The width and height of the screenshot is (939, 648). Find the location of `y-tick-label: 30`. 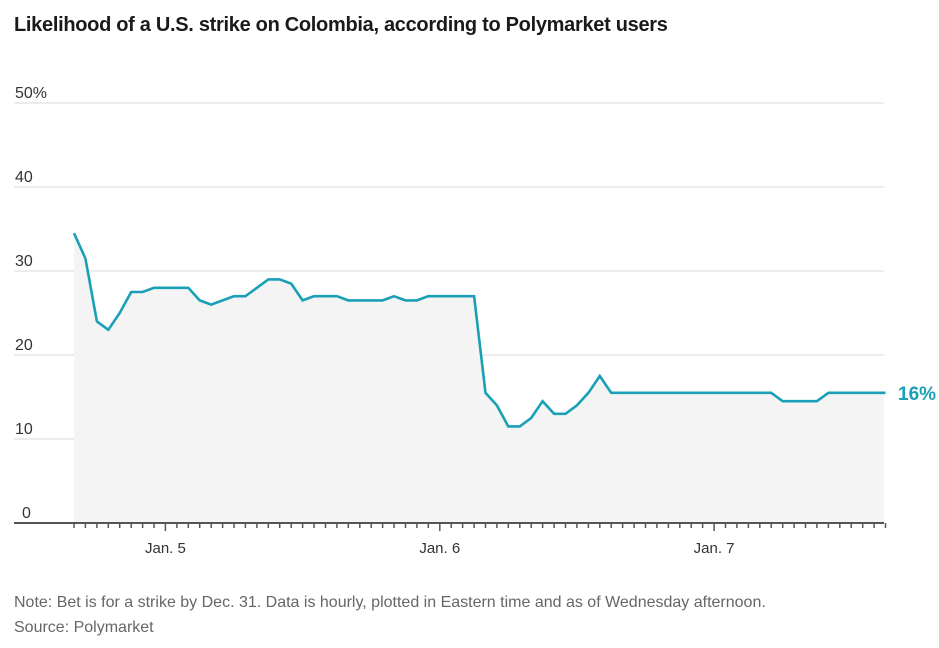

y-tick-label: 30 is located at coordinates (24, 261).